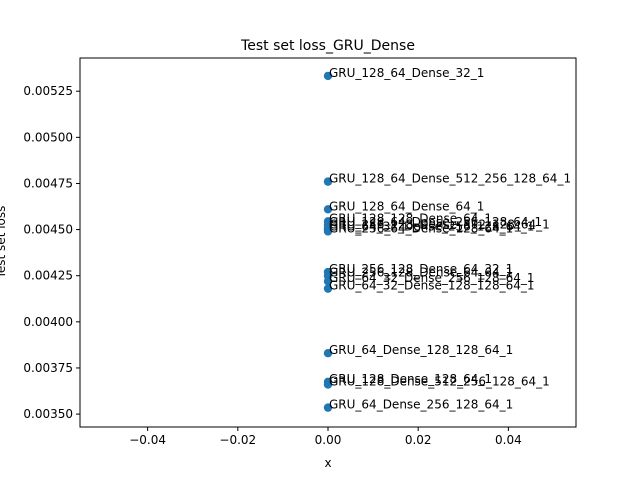 This screenshot has height=484, width=640. I want to click on point-label: GRU_128_128_Dense_64_1, so click(410, 218).